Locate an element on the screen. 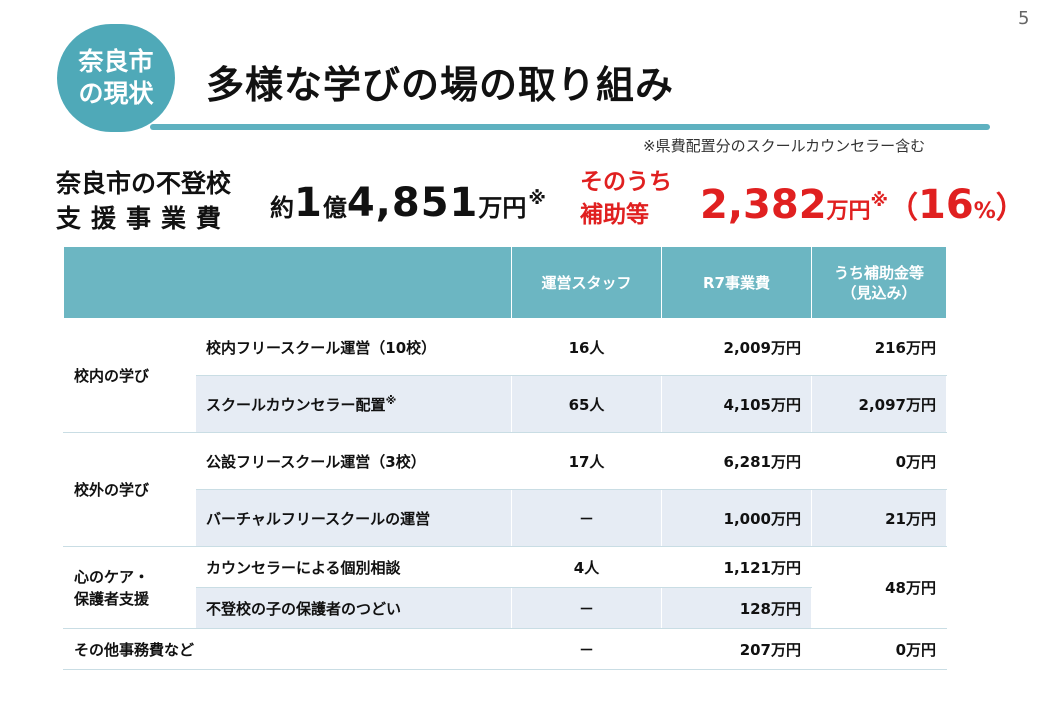 Image resolution: width=1040 pixels, height=720 pixels. total-amount: 約1億4,851万円 ※ is located at coordinates (408, 203).